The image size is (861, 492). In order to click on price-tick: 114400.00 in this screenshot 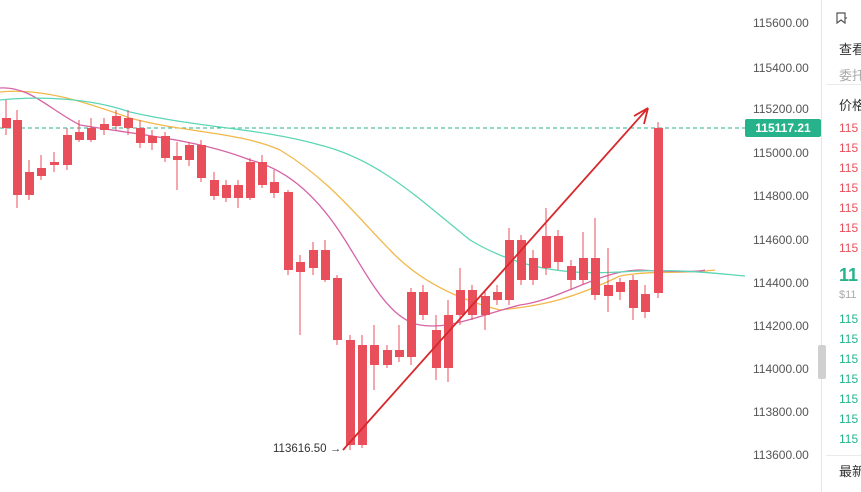, I will do `click(781, 283)`.